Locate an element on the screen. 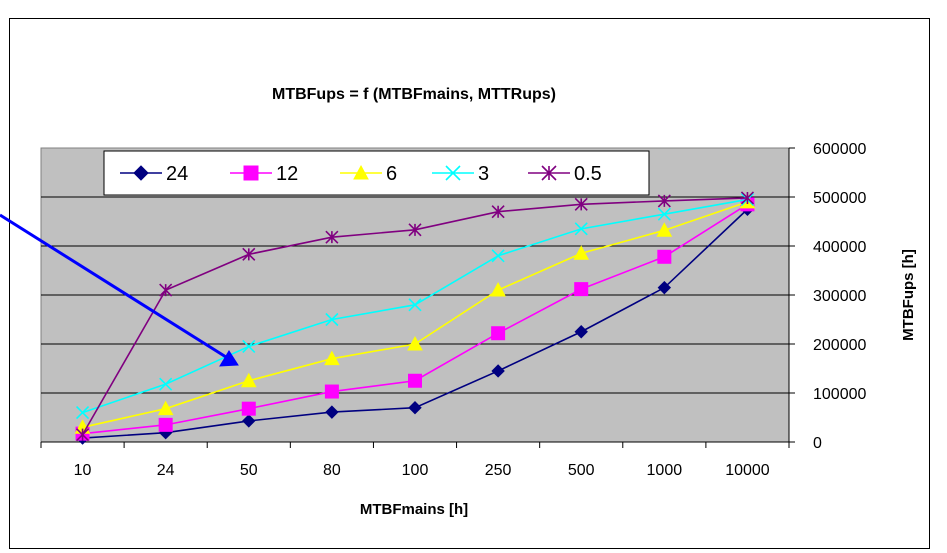 The image size is (947, 553). legend-entry-12: 12 is located at coordinates (264, 174).